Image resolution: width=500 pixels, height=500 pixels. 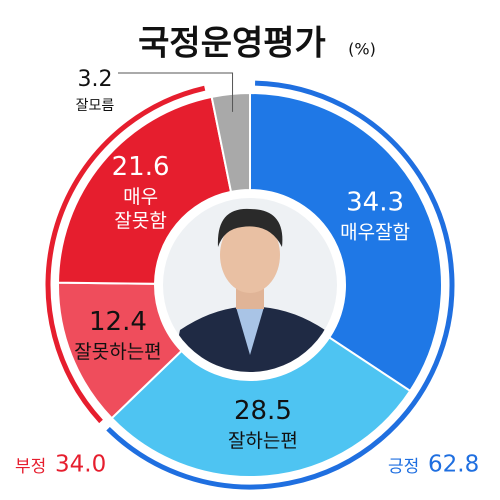 What do you see at coordinates (95, 106) in the screenshot?
I see `category-label: 잘모름` at bounding box center [95, 106].